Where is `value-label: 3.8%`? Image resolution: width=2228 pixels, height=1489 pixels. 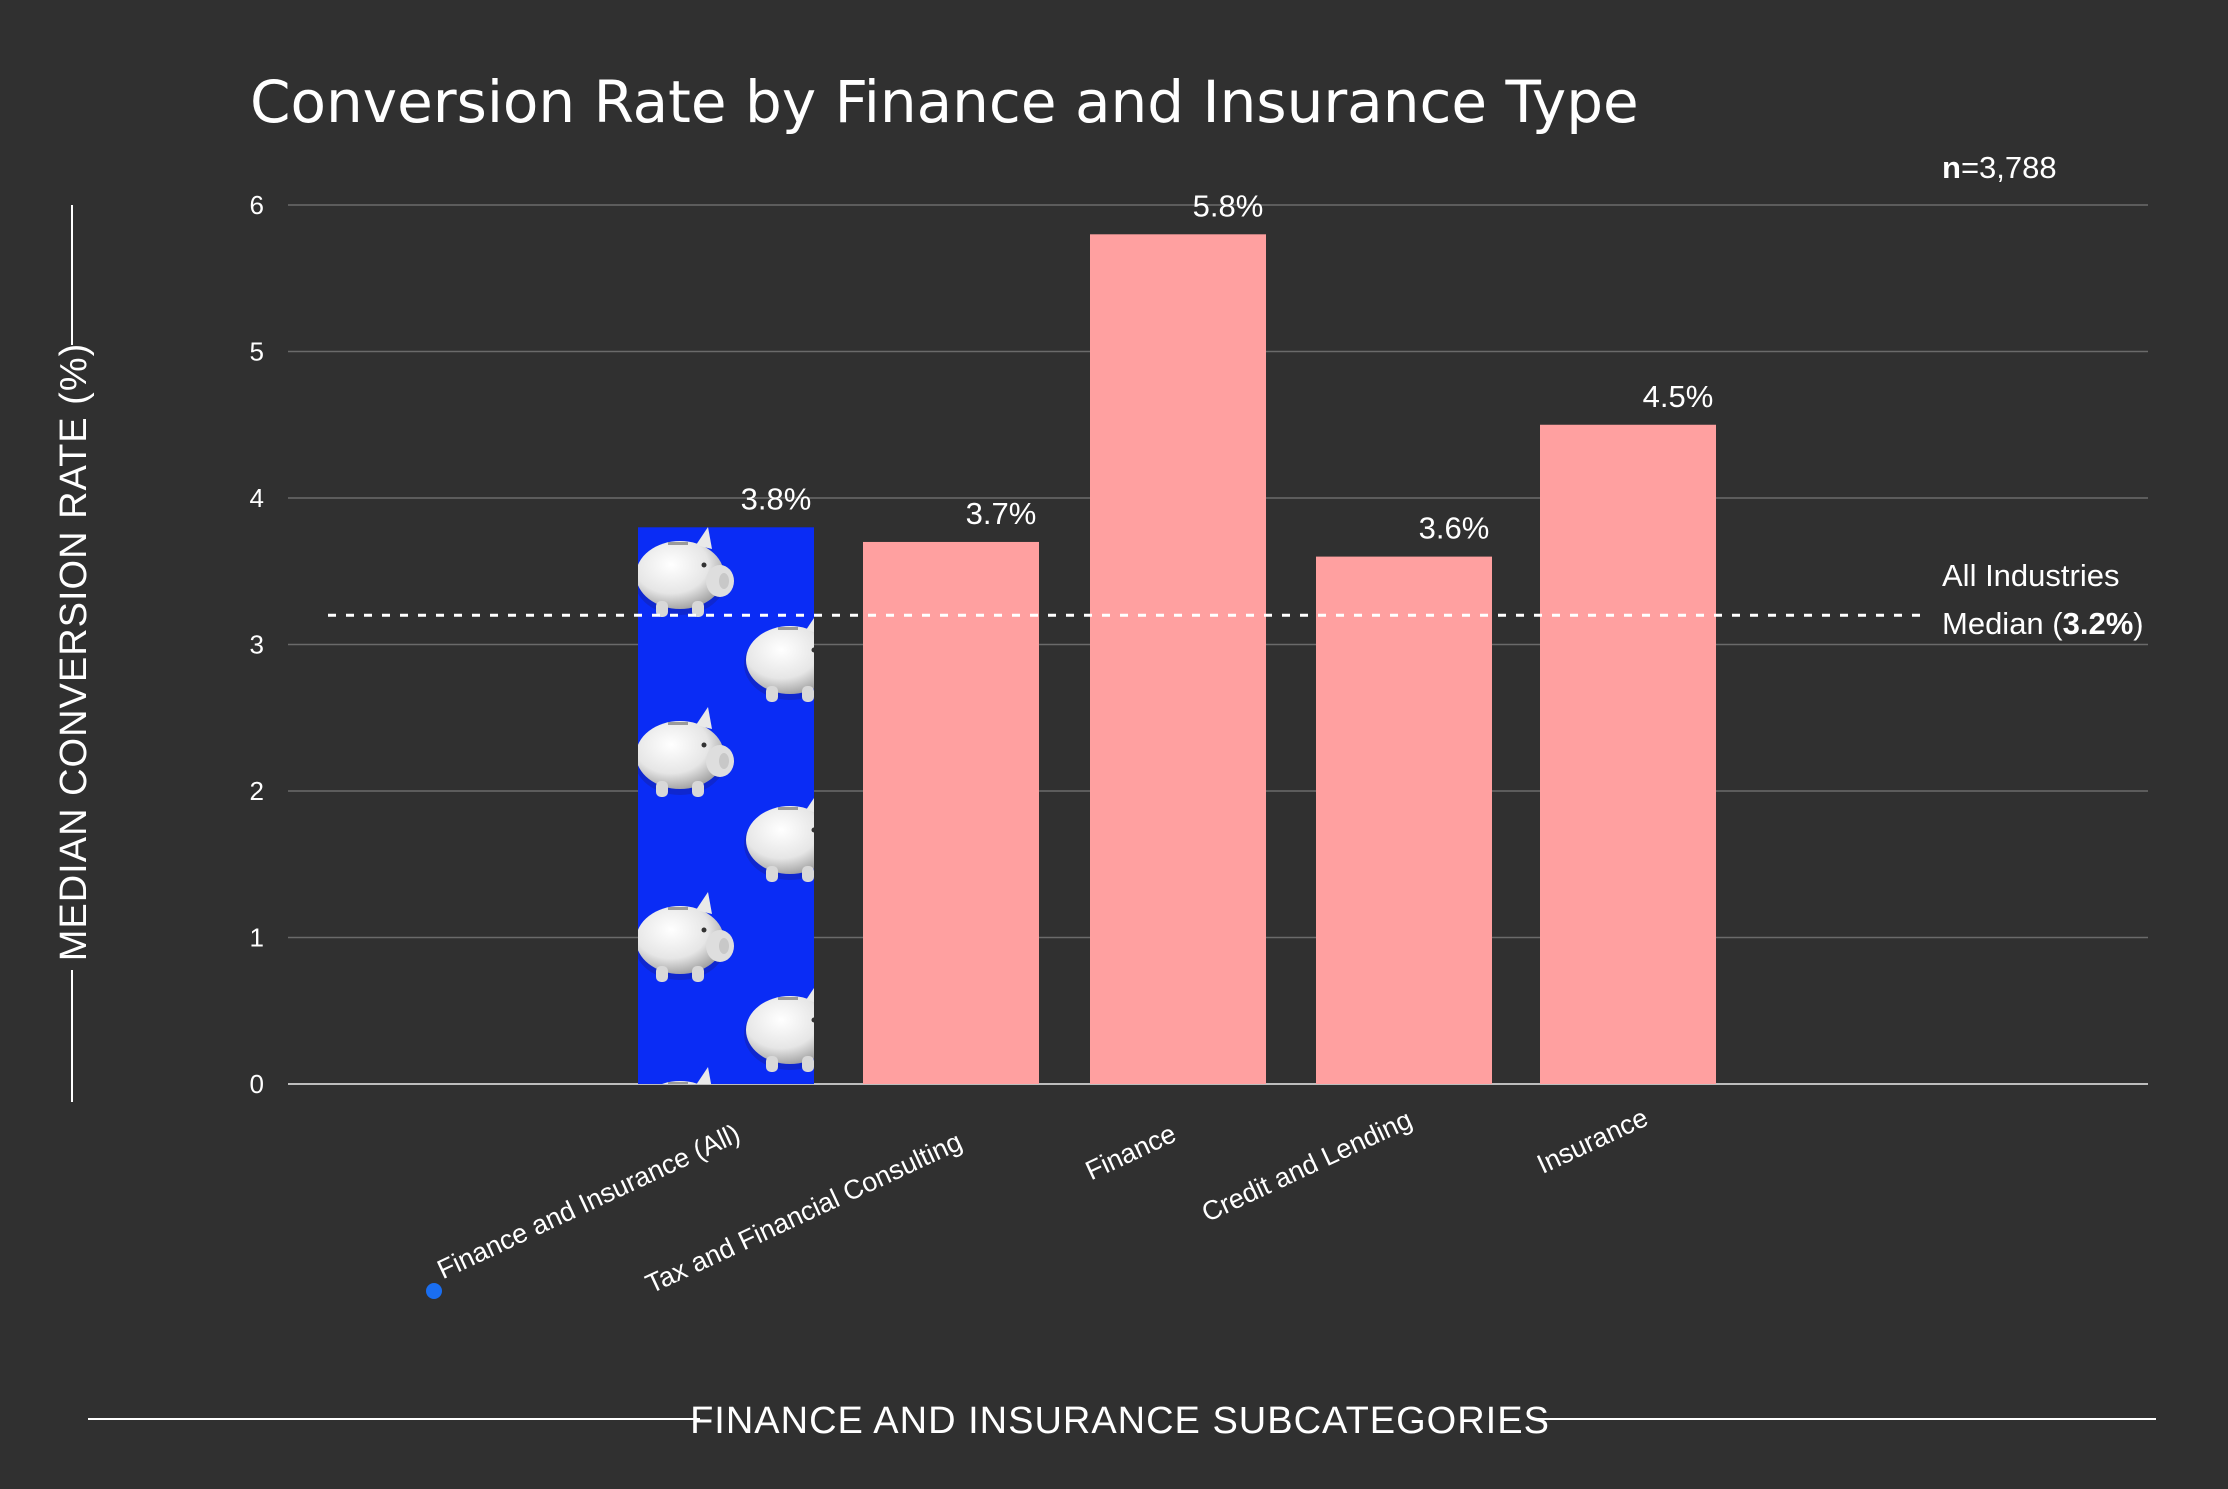 value-label: 3.8% is located at coordinates (776, 498).